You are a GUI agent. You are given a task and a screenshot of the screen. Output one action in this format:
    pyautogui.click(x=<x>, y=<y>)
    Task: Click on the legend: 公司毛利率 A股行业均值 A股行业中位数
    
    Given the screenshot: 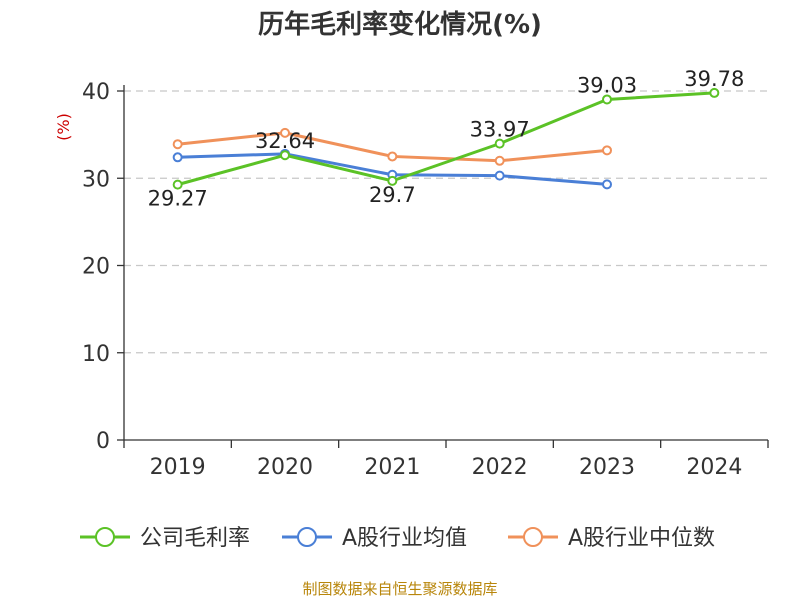 What is the action you would take?
    pyautogui.click(x=397, y=538)
    